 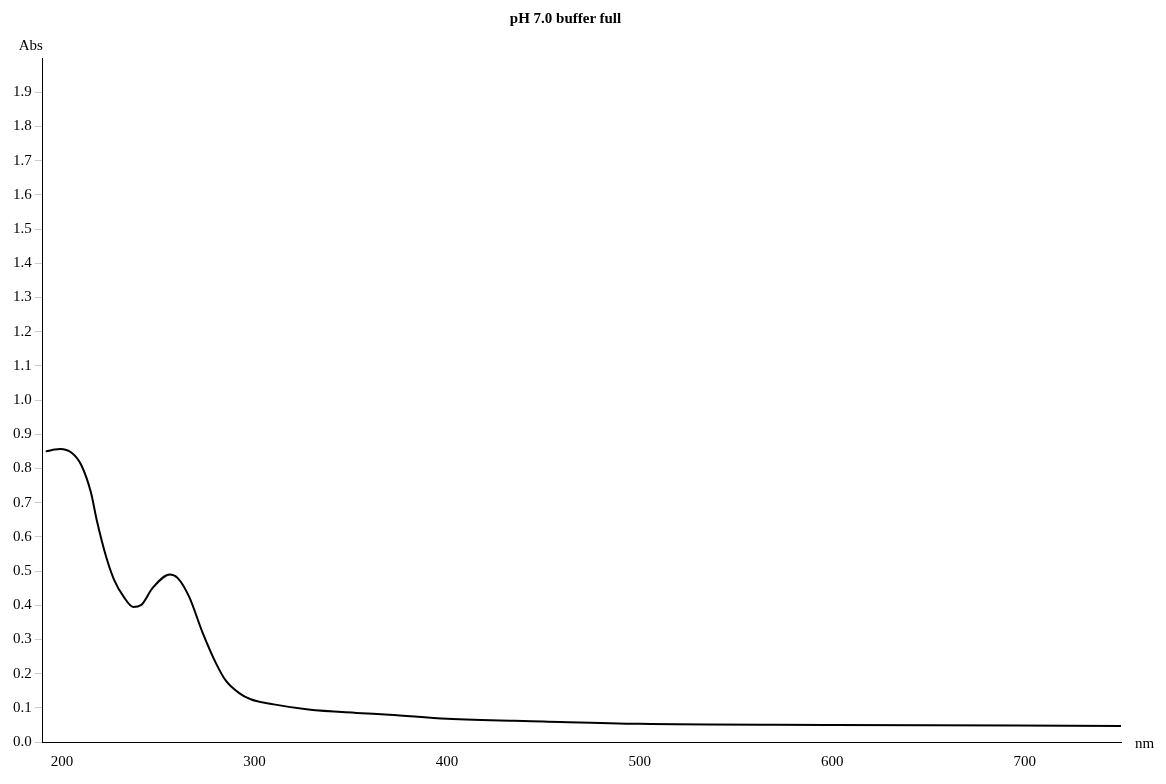 What do you see at coordinates (30, 45) in the screenshot?
I see `y-axis-title: Abs` at bounding box center [30, 45].